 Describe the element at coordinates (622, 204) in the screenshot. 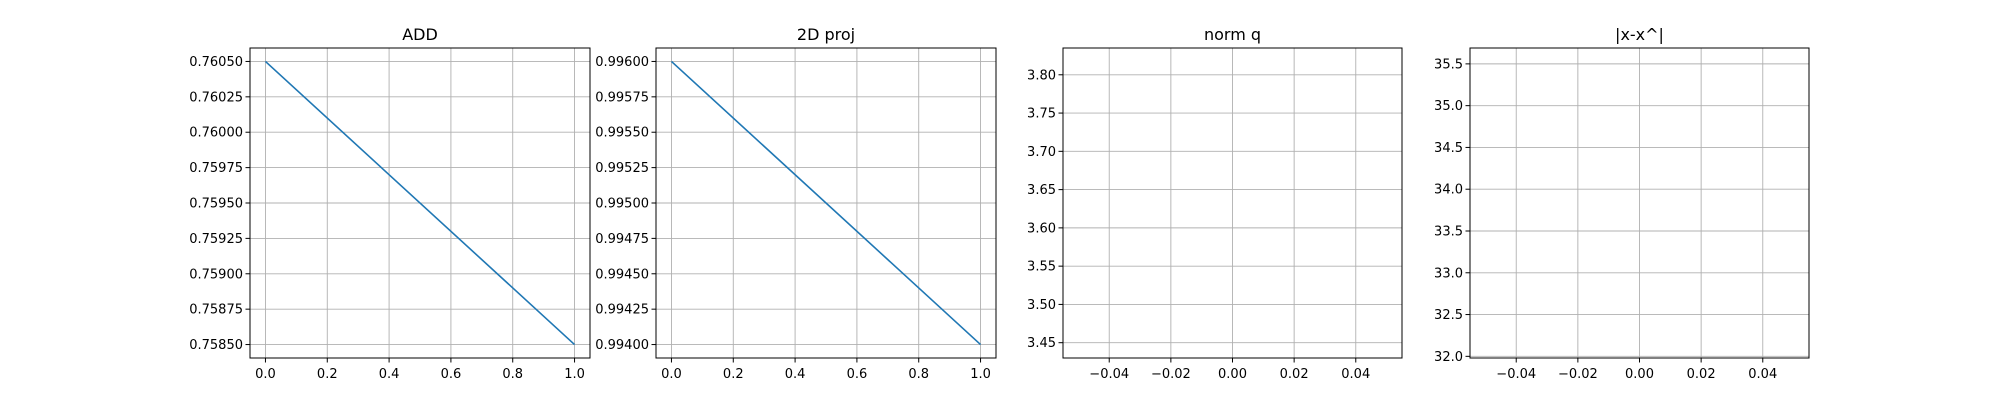

I see `y-tick-label: 0.99500` at that location.